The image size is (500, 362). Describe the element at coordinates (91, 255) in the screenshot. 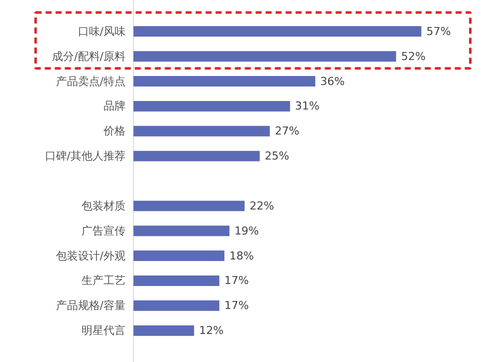

I see `y-tick-label: 包装设计/外观` at that location.